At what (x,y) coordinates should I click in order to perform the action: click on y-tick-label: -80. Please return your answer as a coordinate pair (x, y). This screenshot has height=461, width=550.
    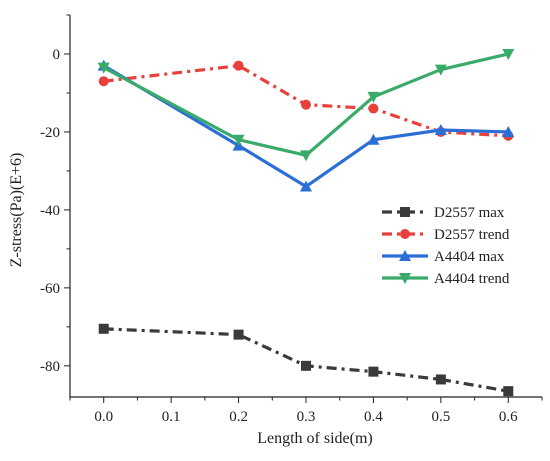
    Looking at the image, I should click on (50, 367).